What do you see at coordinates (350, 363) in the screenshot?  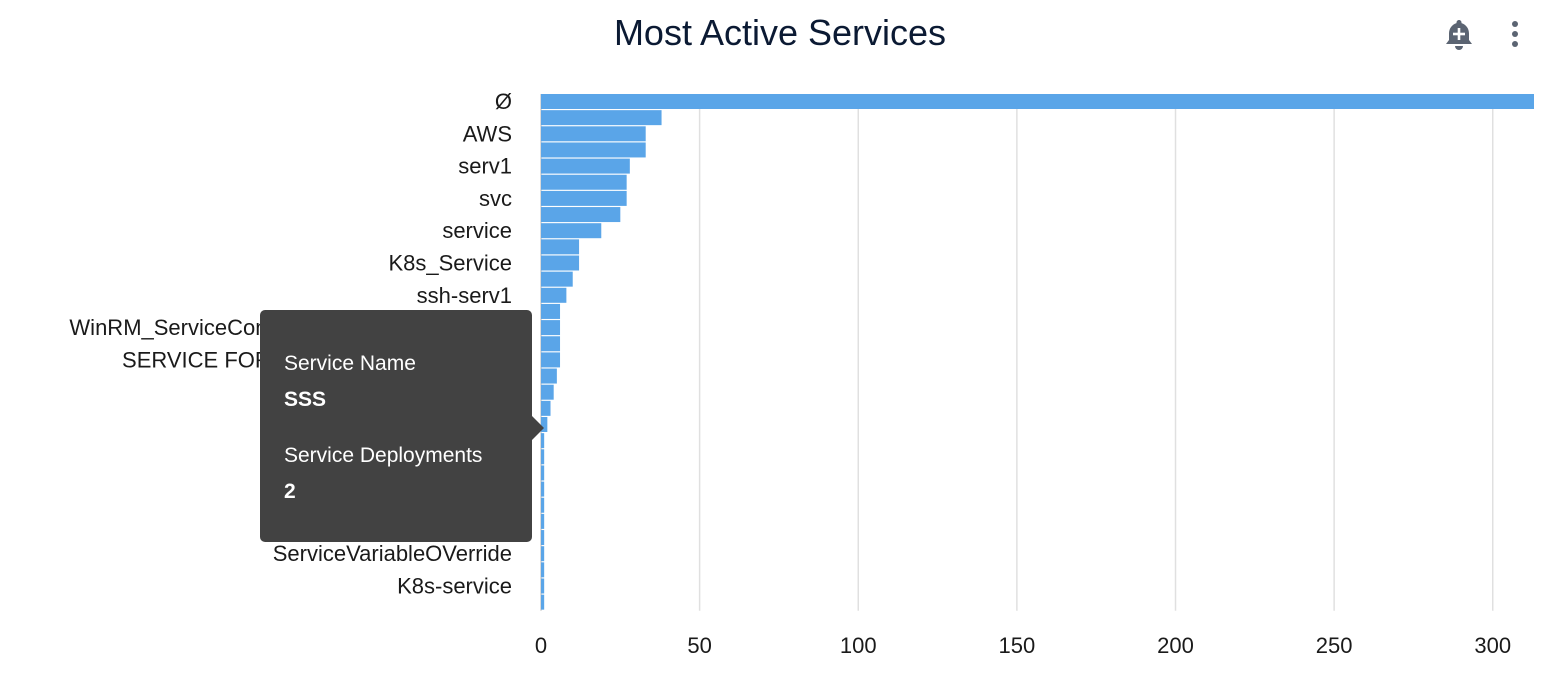 I see `tooltip-label-service-name: Service Name` at bounding box center [350, 363].